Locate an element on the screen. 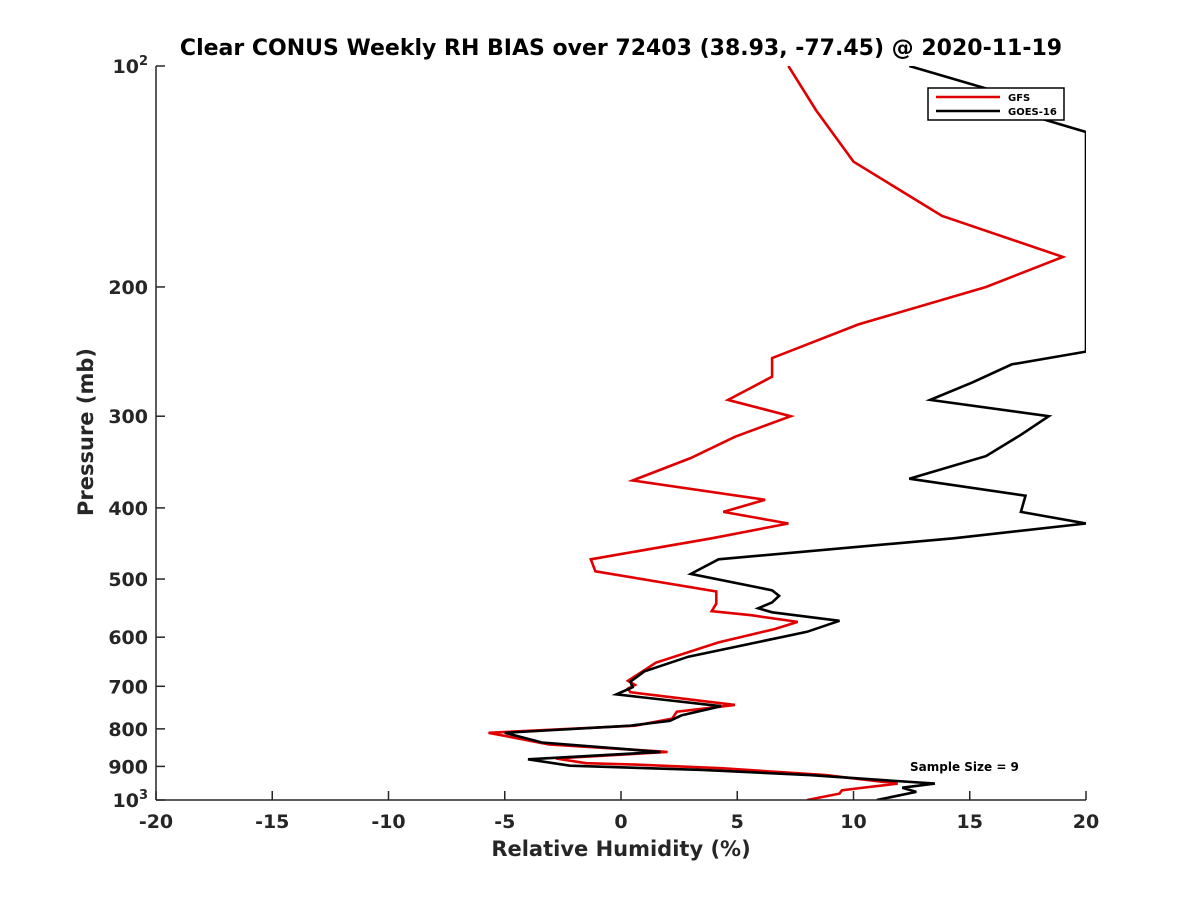  x-tick-label: -20 is located at coordinates (156, 822).